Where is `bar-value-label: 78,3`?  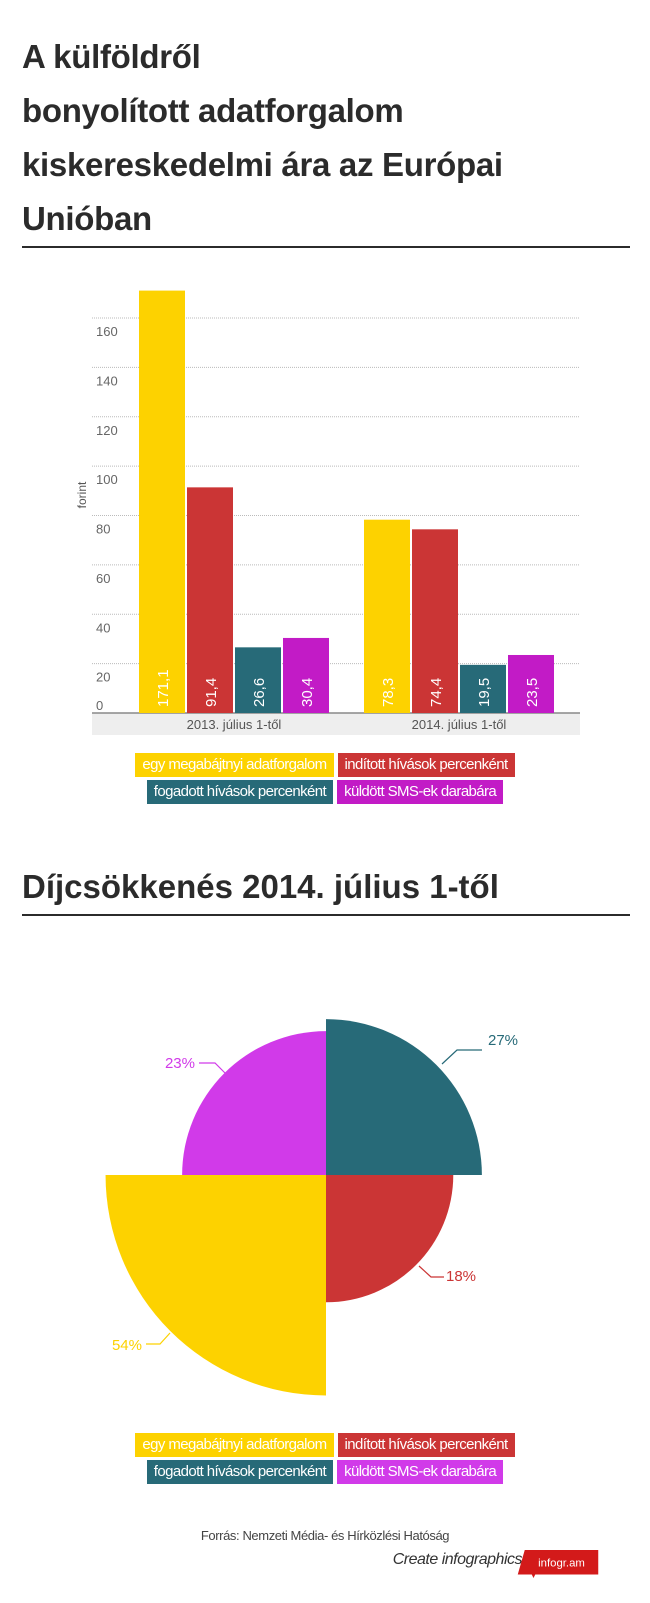
bar-value-label: 78,3 is located at coordinates (388, 692).